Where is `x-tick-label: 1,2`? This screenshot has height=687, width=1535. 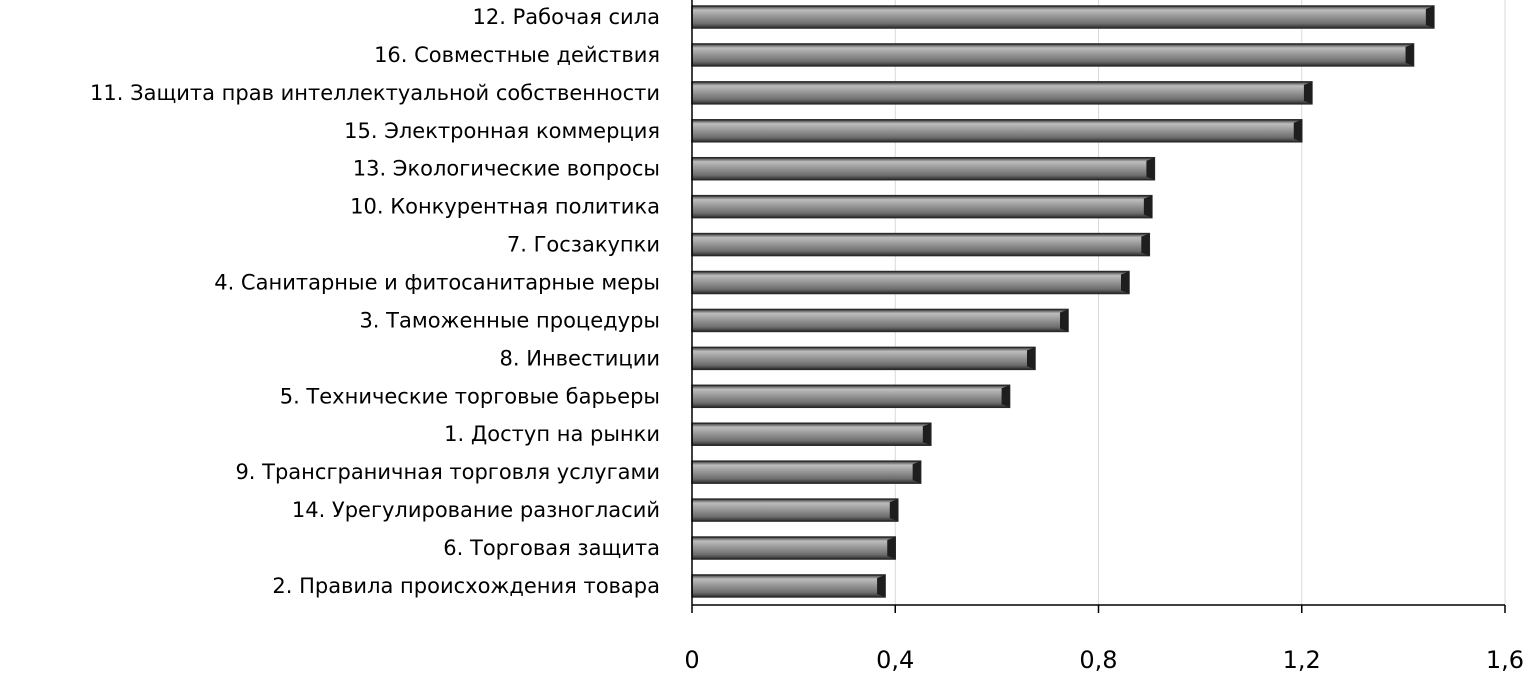
x-tick-label: 1,2 is located at coordinates (1302, 660).